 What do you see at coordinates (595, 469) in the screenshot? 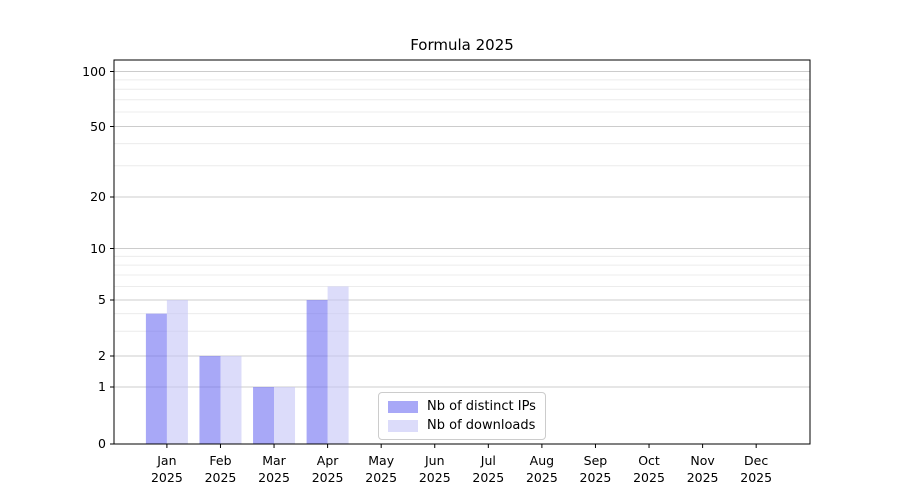
I see `x-tick-label: Sep 2025` at bounding box center [595, 469].